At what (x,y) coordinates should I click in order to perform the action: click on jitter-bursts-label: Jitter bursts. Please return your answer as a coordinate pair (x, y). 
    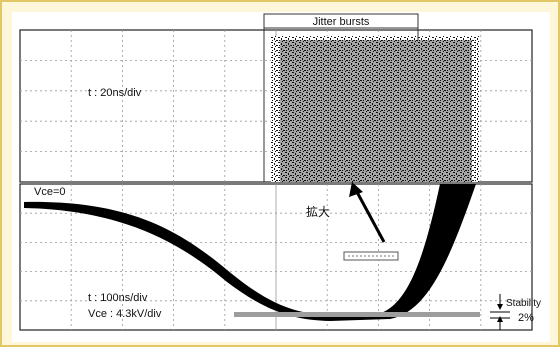
    Looking at the image, I should click on (341, 22).